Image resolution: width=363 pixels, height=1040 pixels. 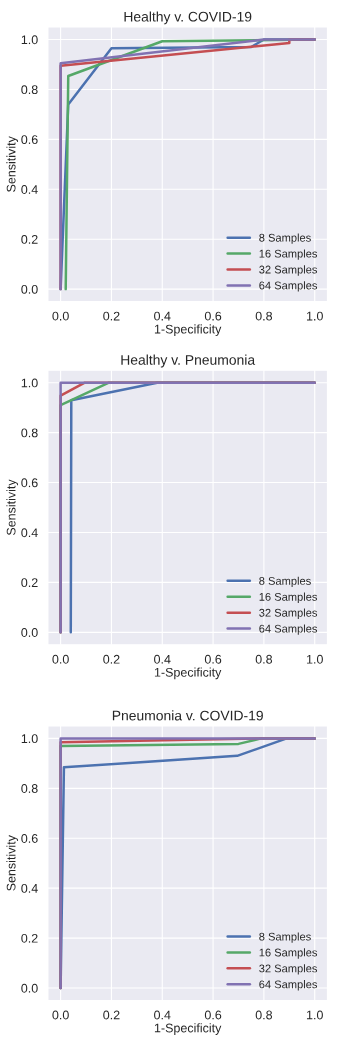 I want to click on chart-title: Healthy v. Pneumonia, so click(x=188, y=361).